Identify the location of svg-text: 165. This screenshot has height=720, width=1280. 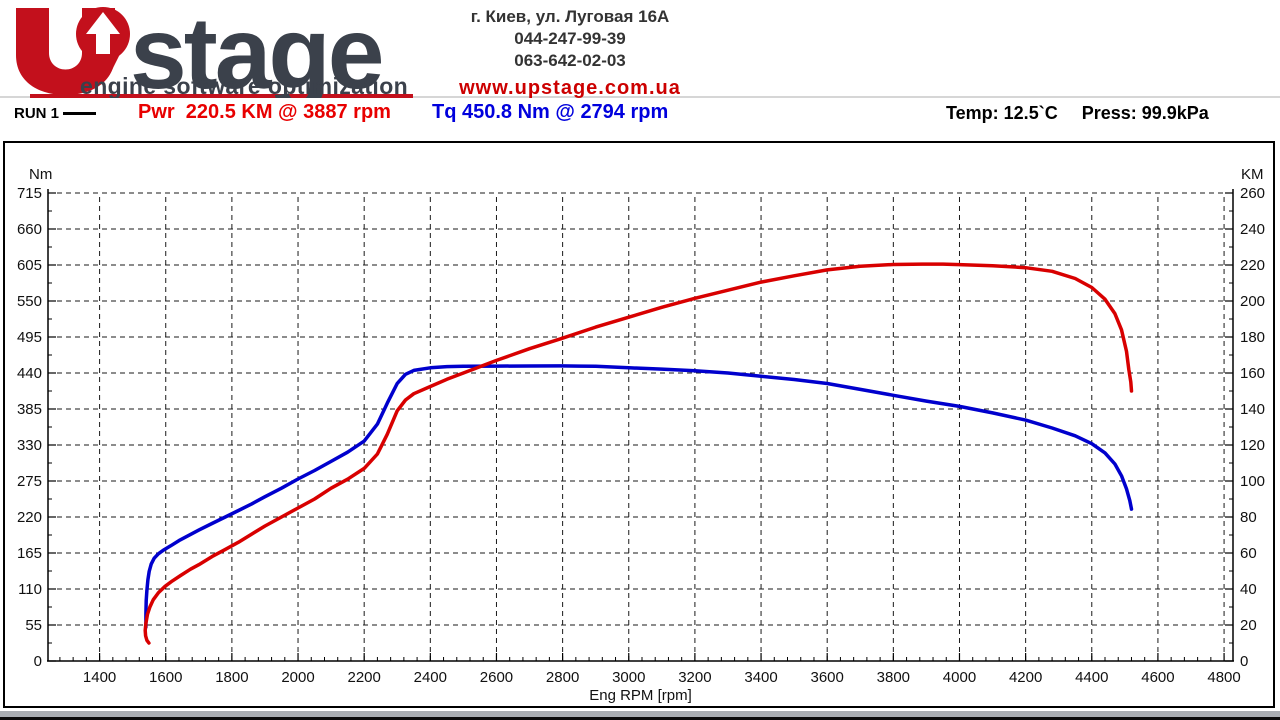
(29, 553).